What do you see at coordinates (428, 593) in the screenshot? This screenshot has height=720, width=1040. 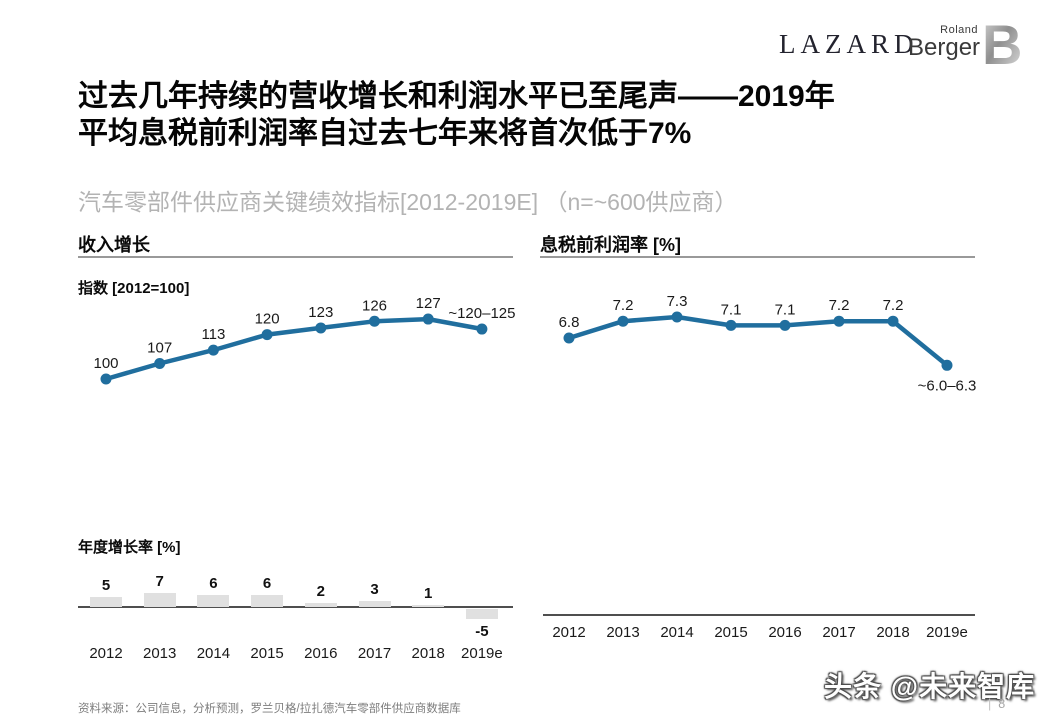 I see `annual-growth-value-label: 1` at bounding box center [428, 593].